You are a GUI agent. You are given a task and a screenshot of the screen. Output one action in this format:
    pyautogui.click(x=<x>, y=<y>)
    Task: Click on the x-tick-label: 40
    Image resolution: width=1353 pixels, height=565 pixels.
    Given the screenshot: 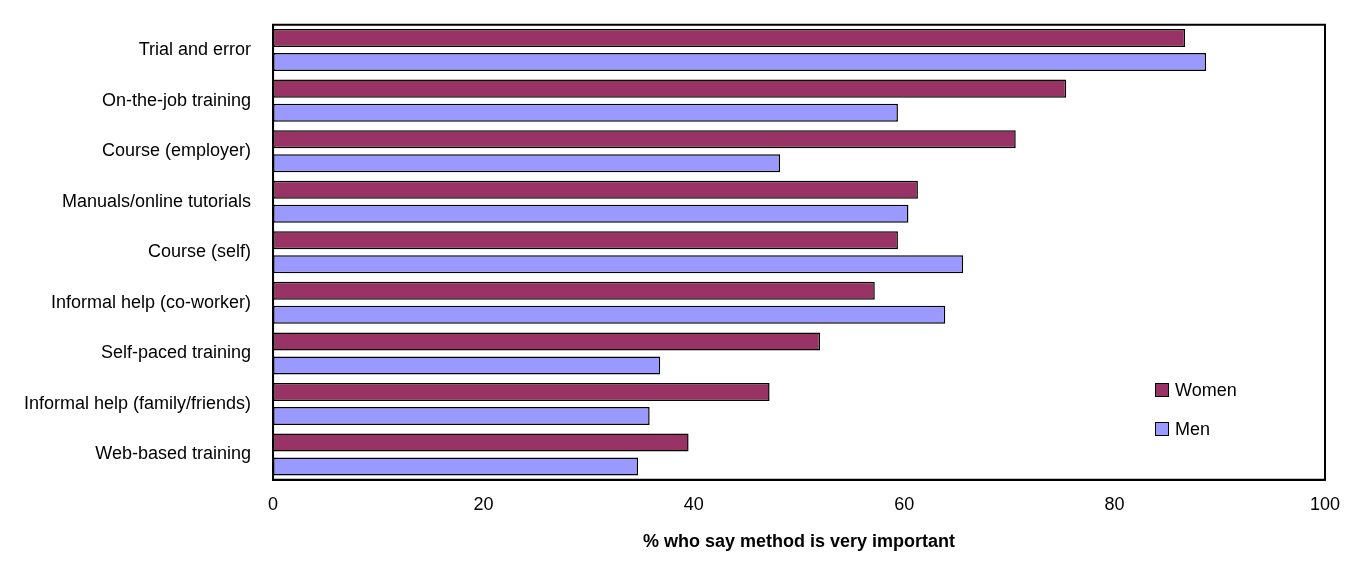 What is the action you would take?
    pyautogui.click(x=693, y=503)
    